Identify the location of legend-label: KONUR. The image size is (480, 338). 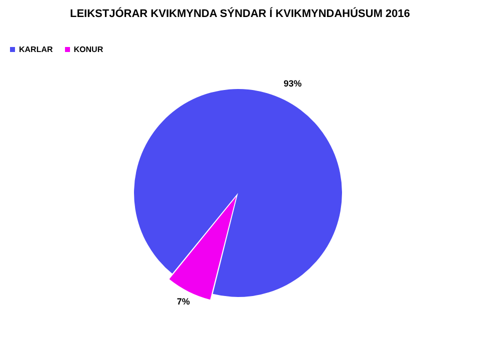
(89, 49).